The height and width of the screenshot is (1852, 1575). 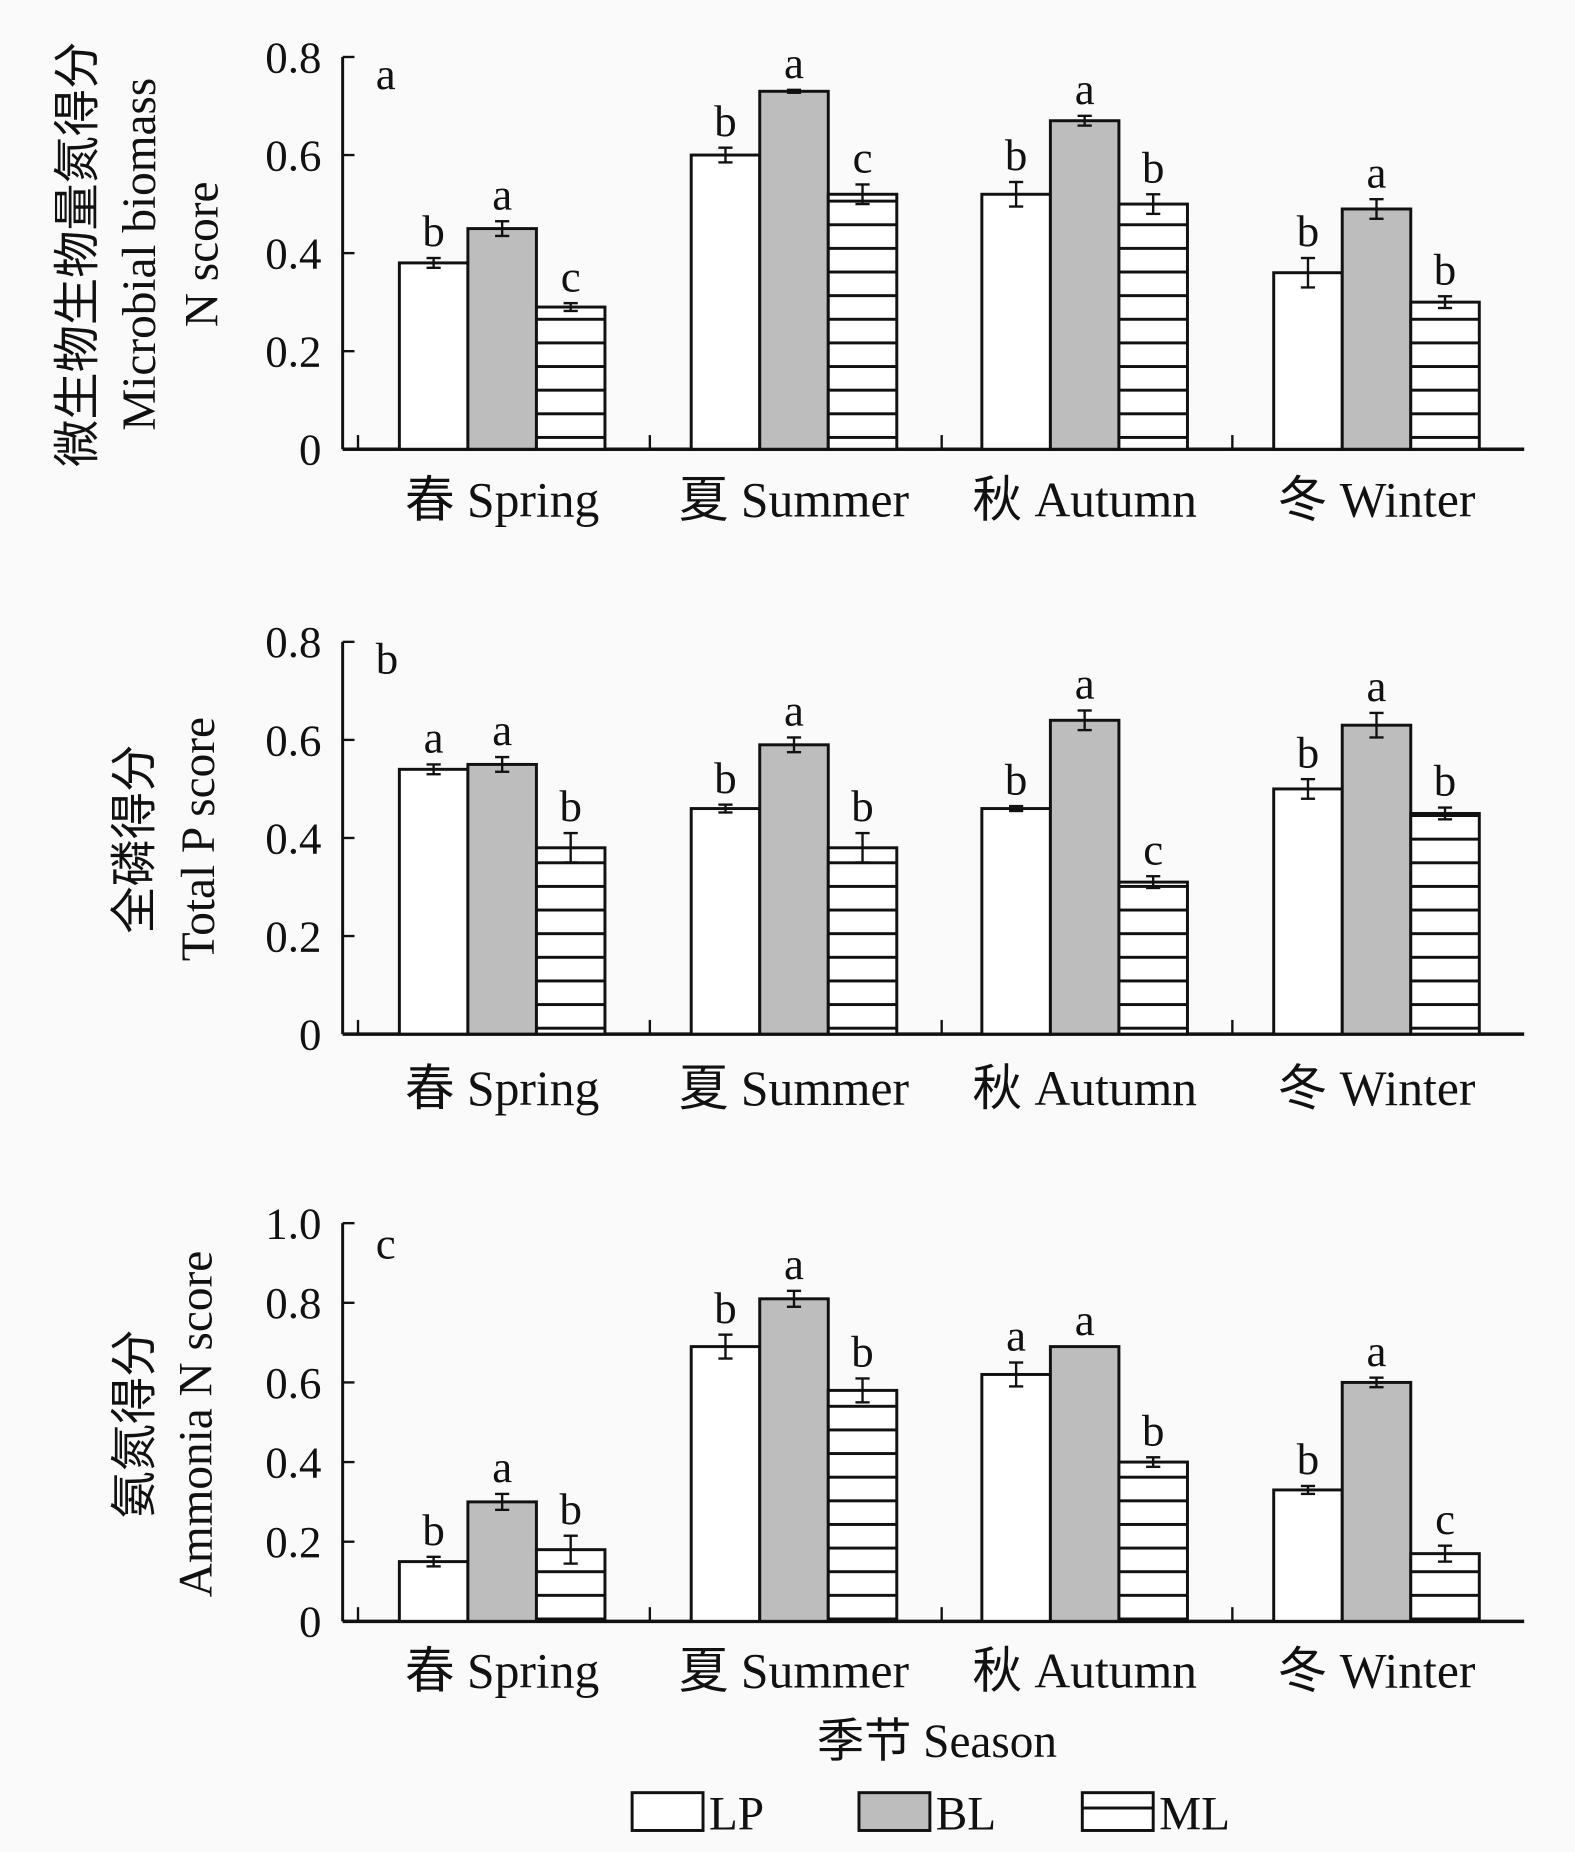 What do you see at coordinates (197, 1424) in the screenshot?
I see `y-axis-title: Ammonia N score` at bounding box center [197, 1424].